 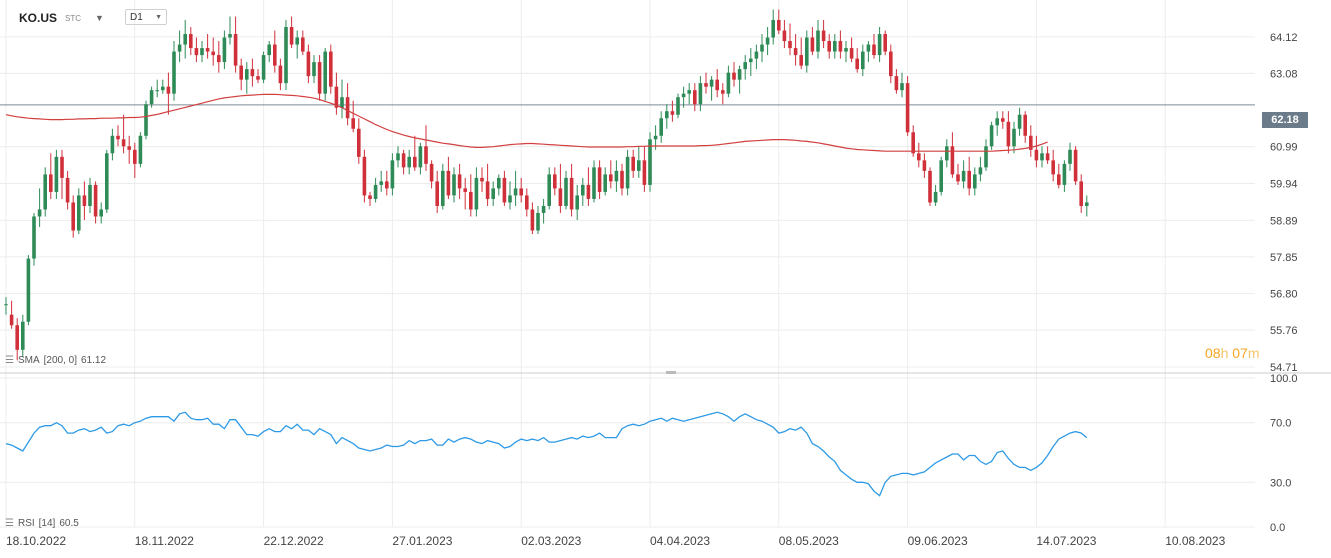 I want to click on instrument-header: KO.US STC ▼, so click(x=61, y=18).